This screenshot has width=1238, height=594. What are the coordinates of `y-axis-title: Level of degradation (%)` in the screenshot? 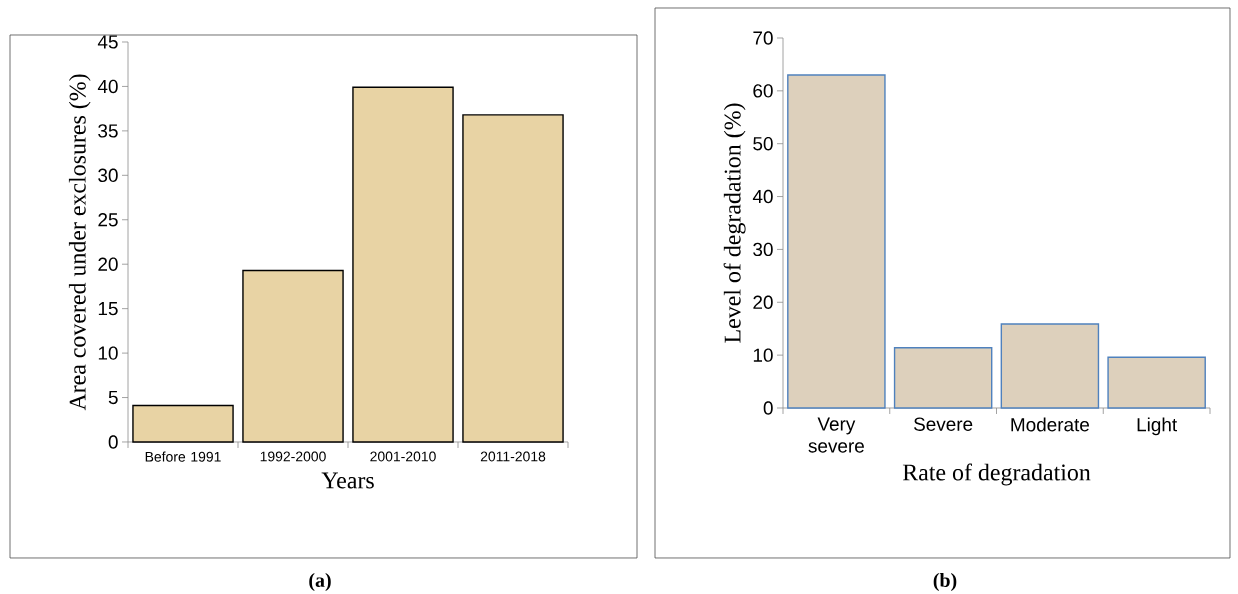 It's located at (734, 223).